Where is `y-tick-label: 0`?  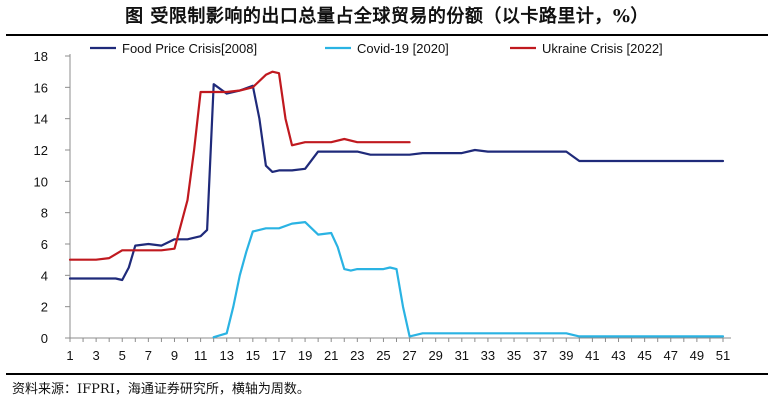
y-tick-label: 0 is located at coordinates (44, 338).